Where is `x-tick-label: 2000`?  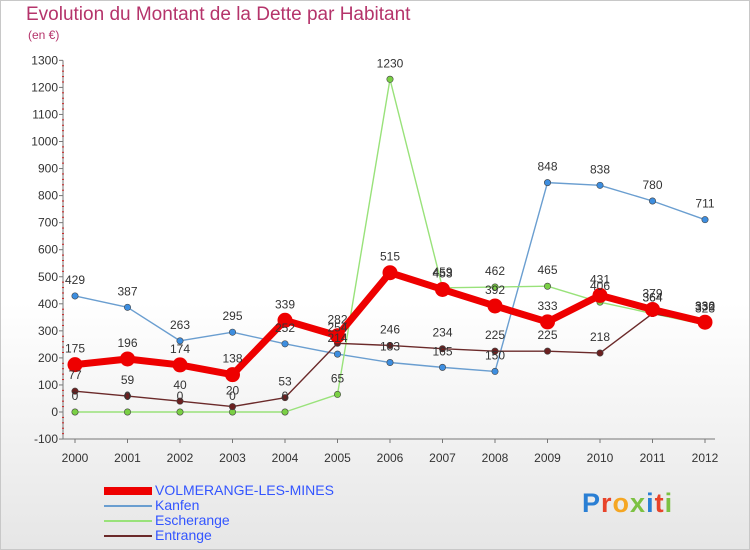 x-tick-label: 2000 is located at coordinates (75, 458).